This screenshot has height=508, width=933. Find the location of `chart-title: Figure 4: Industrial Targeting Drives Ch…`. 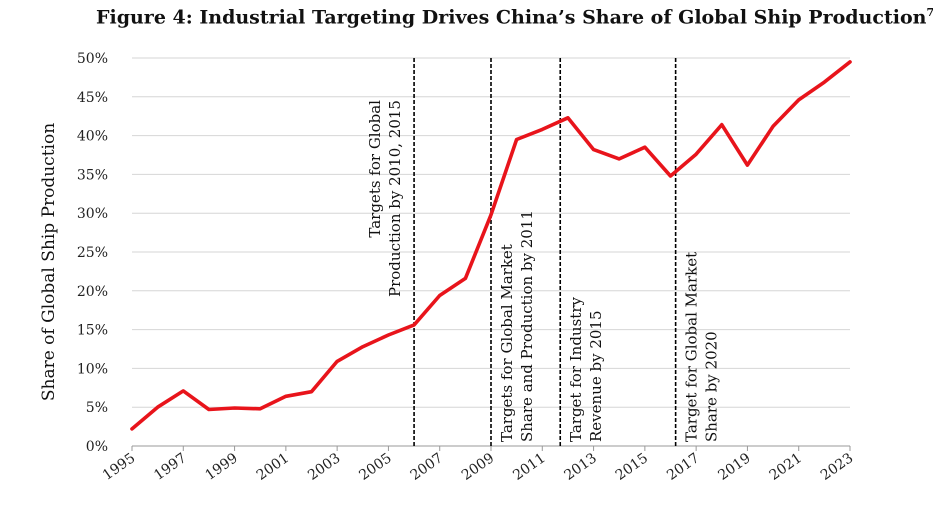

chart-title: Figure 4: Industrial Targeting Drives Ch… is located at coordinates (514, 17).